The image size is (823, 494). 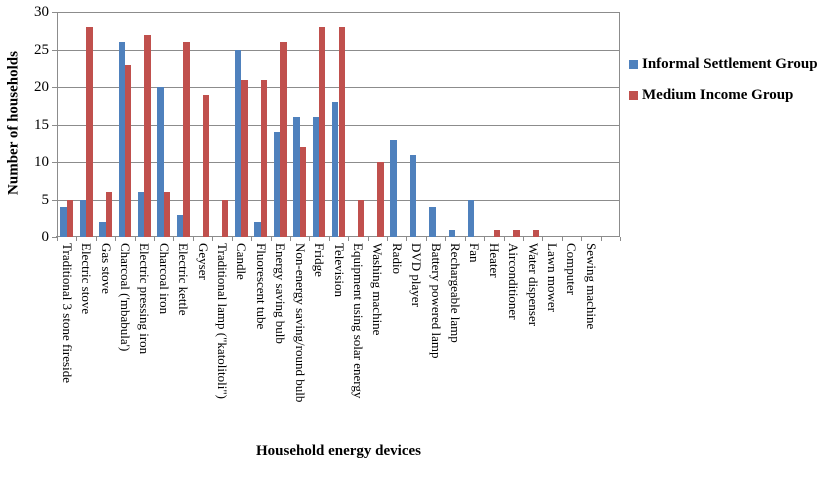 What do you see at coordinates (455, 293) in the screenshot?
I see `category-label: Rechargeable lamp` at bounding box center [455, 293].